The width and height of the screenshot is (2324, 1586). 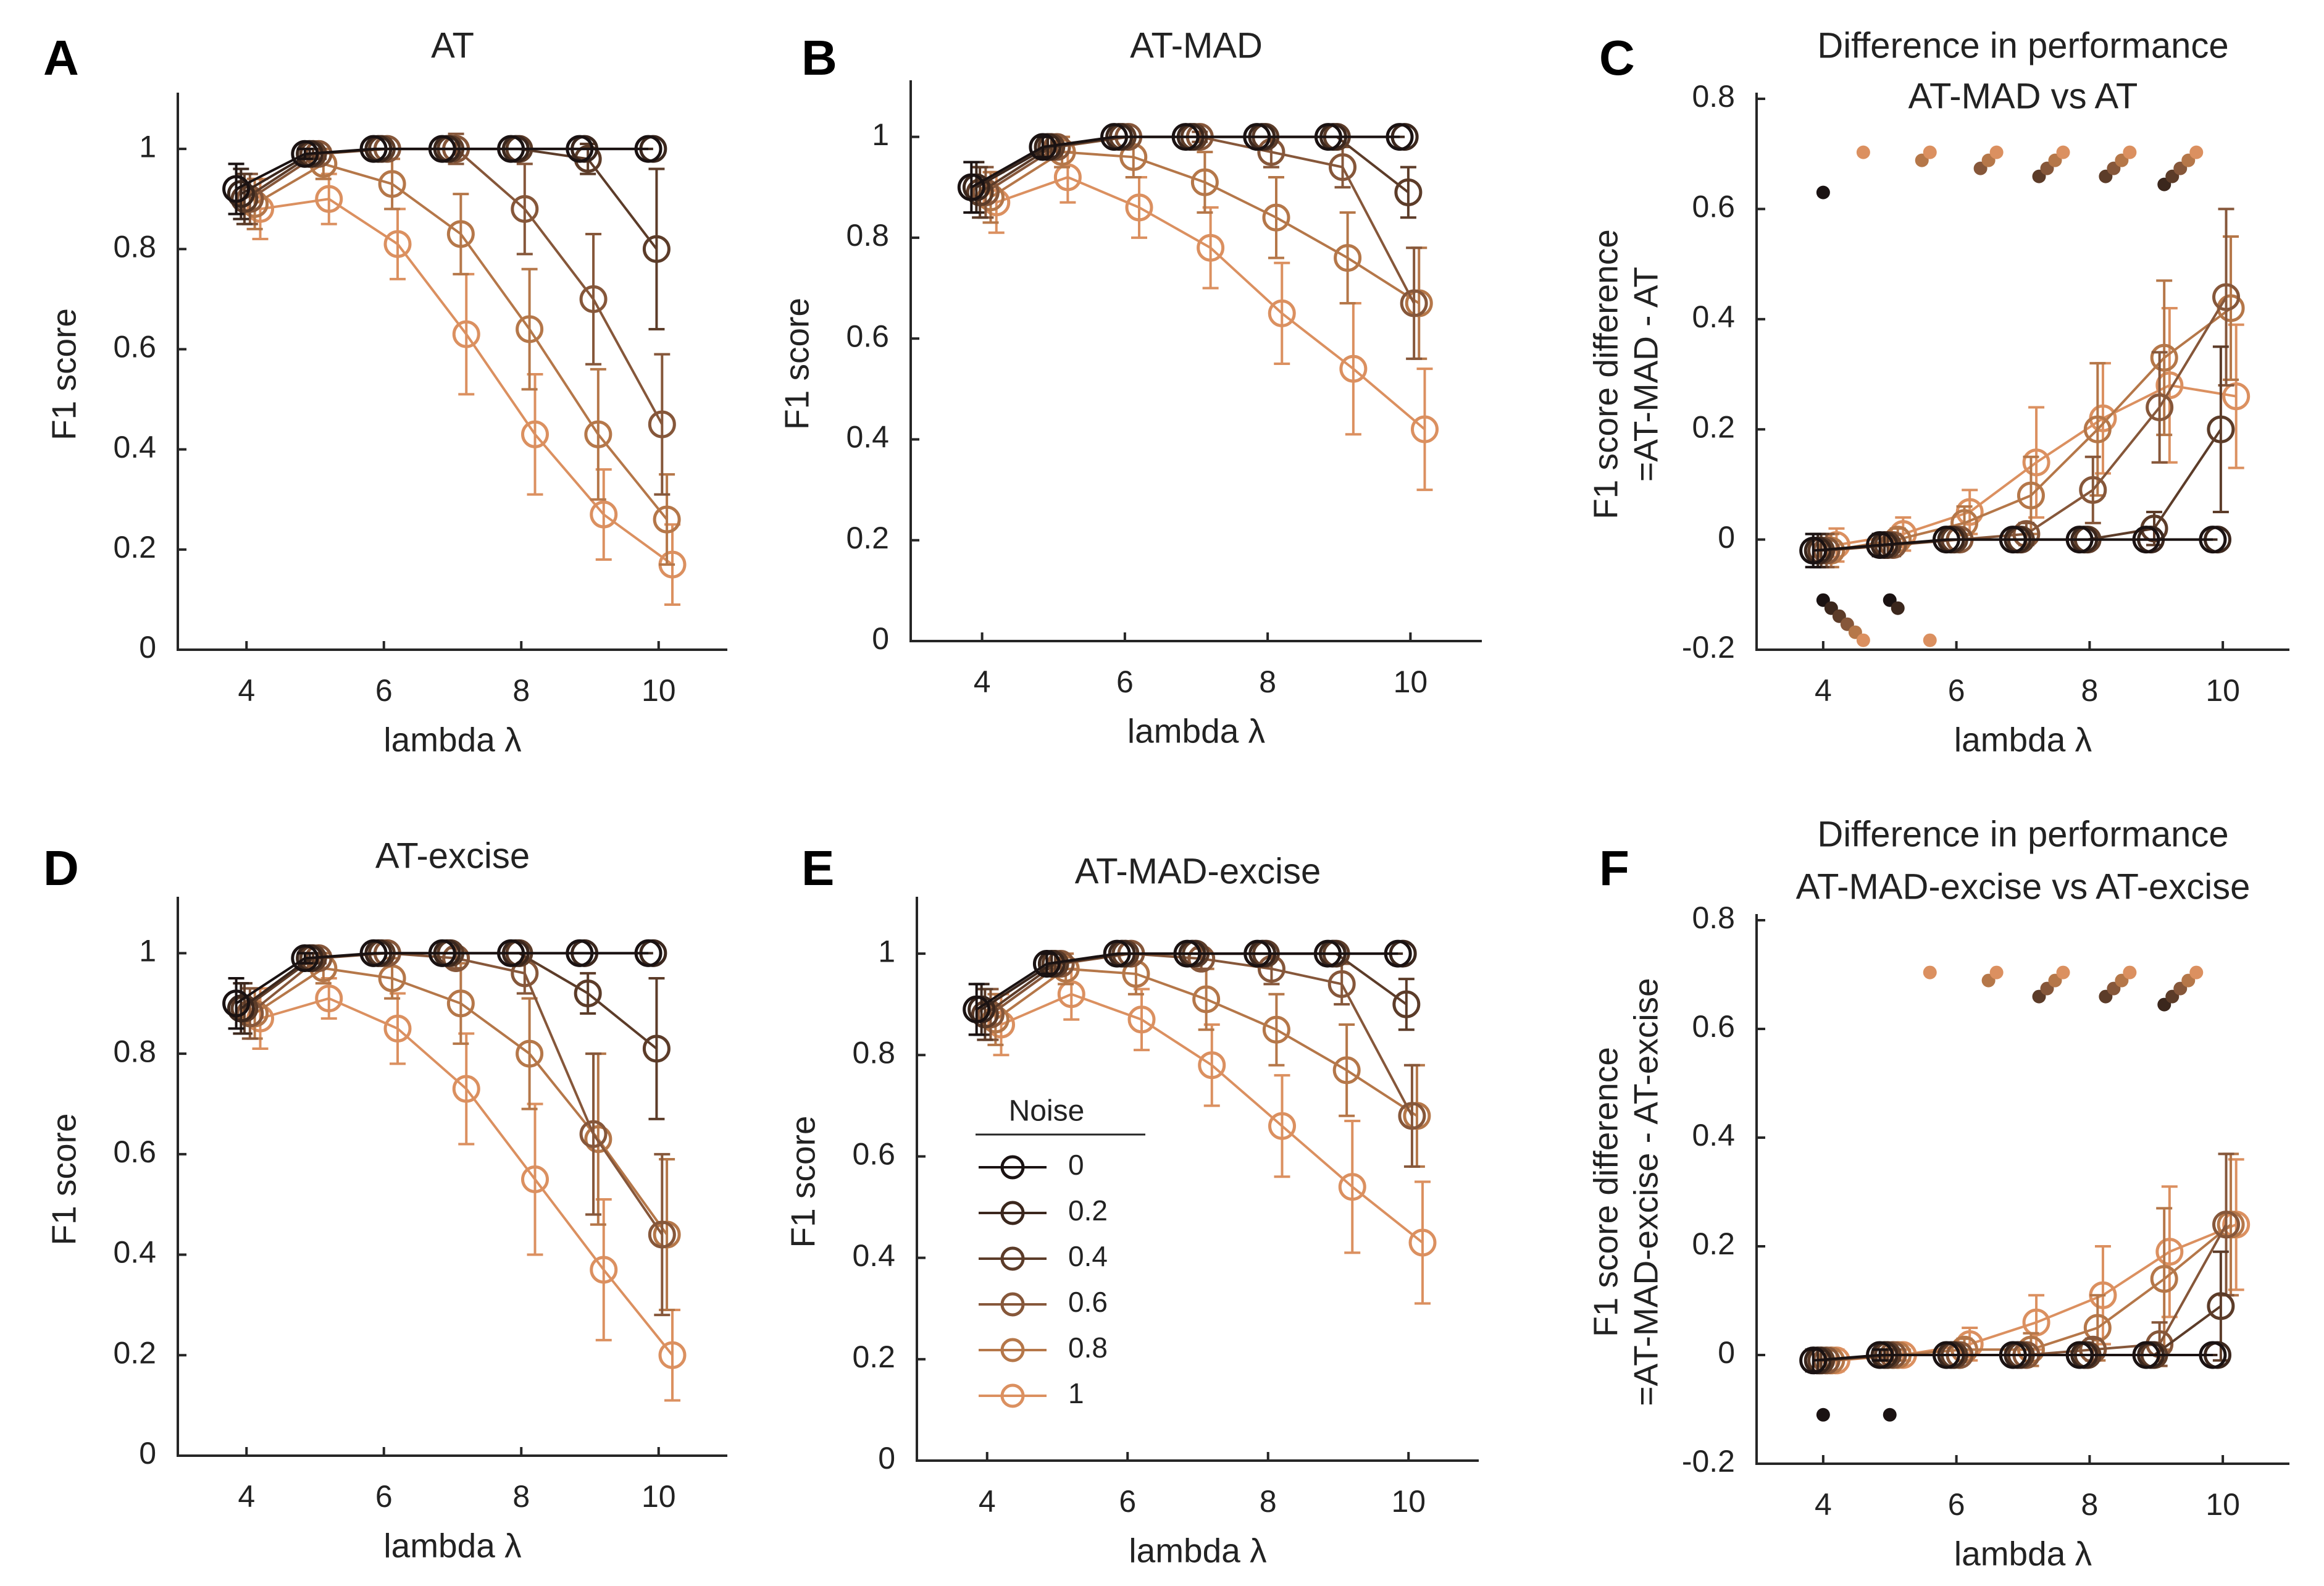 I want to click on y-tick-label: 0, so click(x=886, y=1458).